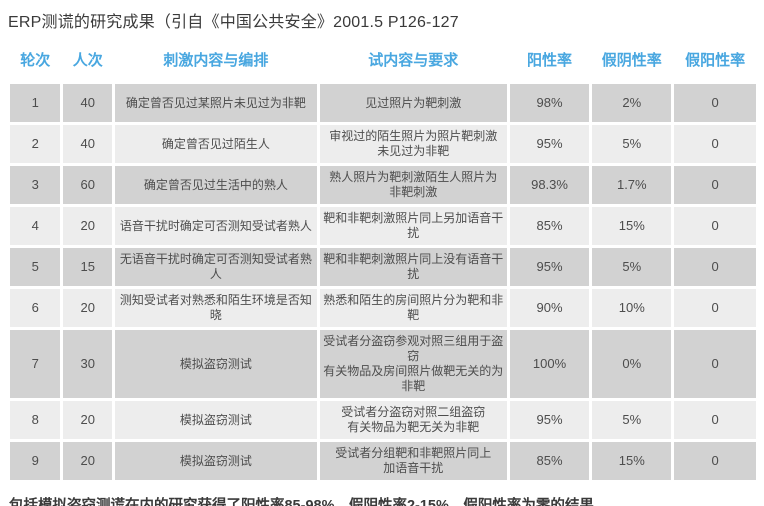 This screenshot has height=506, width=764. What do you see at coordinates (35, 308) in the screenshot?
I see `cell-round: 6` at bounding box center [35, 308].